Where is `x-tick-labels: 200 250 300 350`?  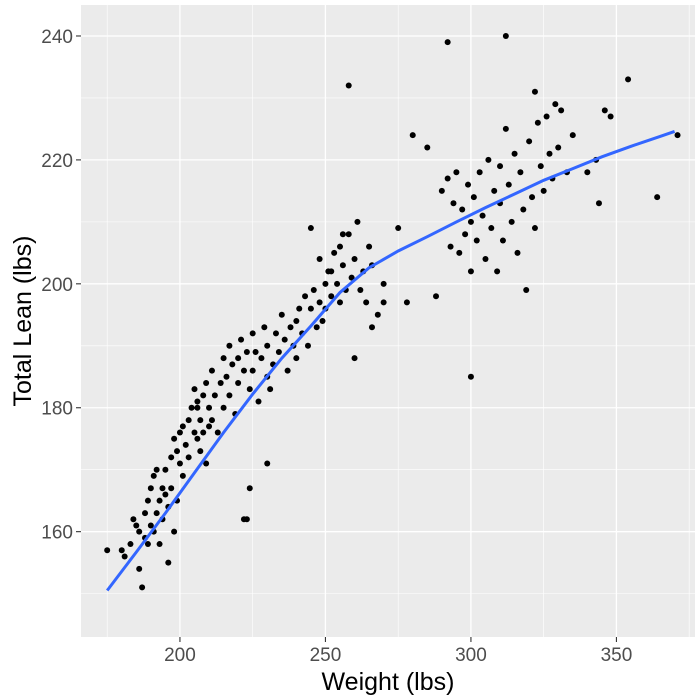 x-tick-labels: 200 250 300 350 is located at coordinates (398, 655).